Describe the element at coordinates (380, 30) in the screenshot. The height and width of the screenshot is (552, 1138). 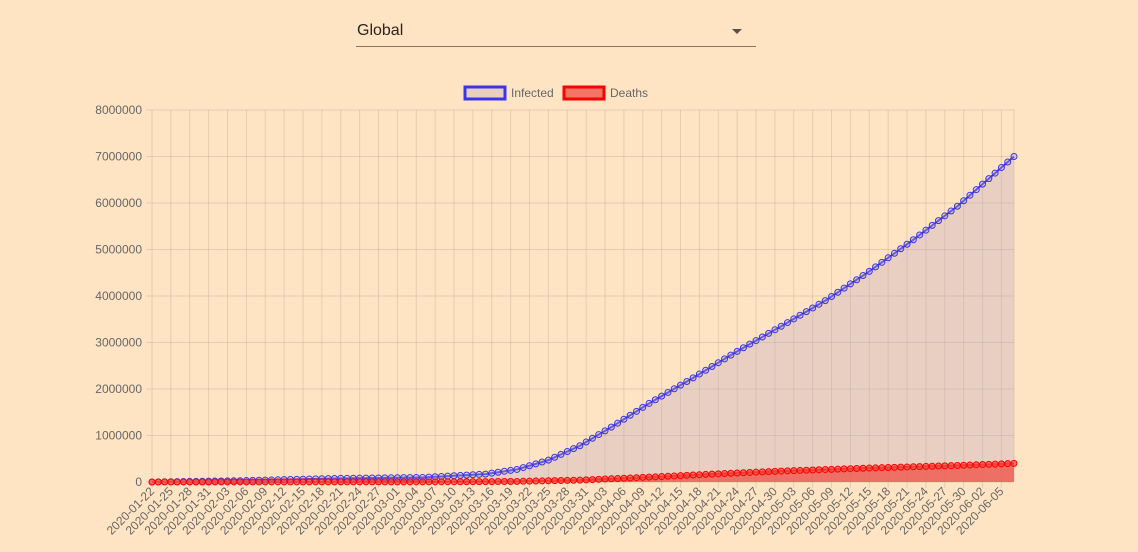
I see `region-select-value: Global` at that location.